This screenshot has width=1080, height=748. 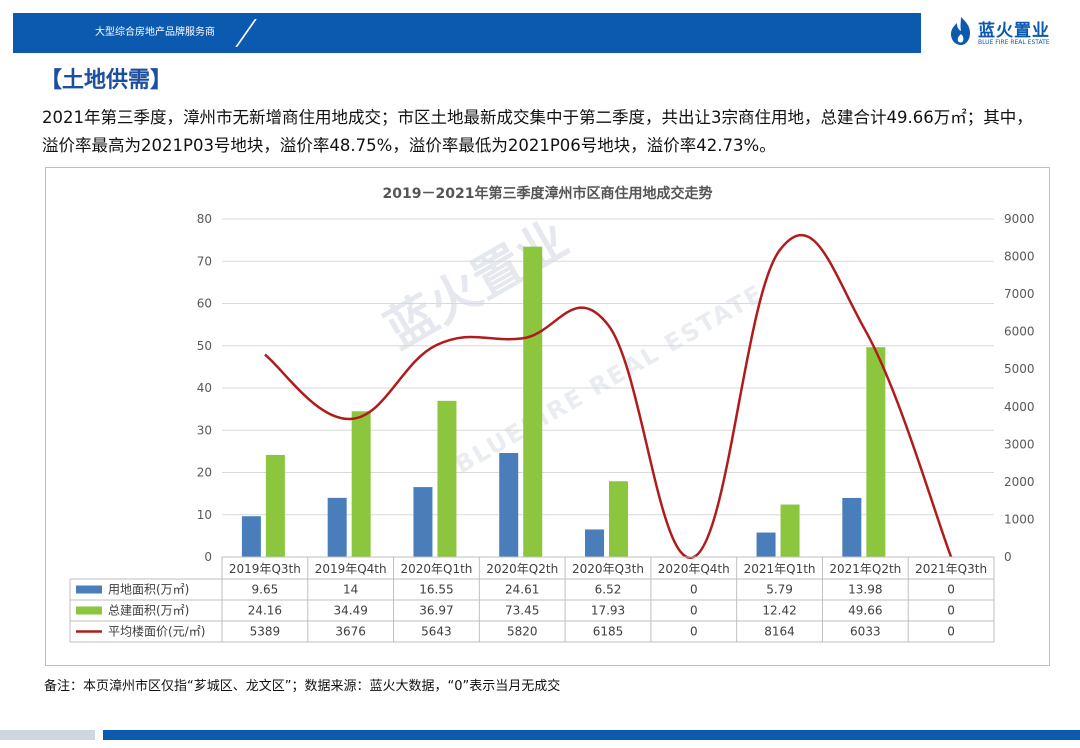 What do you see at coordinates (467, 33) in the screenshot?
I see `header-bar` at bounding box center [467, 33].